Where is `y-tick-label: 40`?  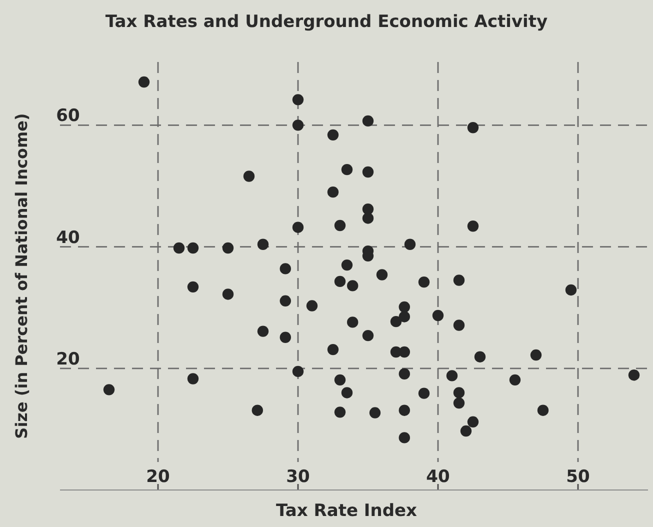
y-tick-label: 40 is located at coordinates (68, 238).